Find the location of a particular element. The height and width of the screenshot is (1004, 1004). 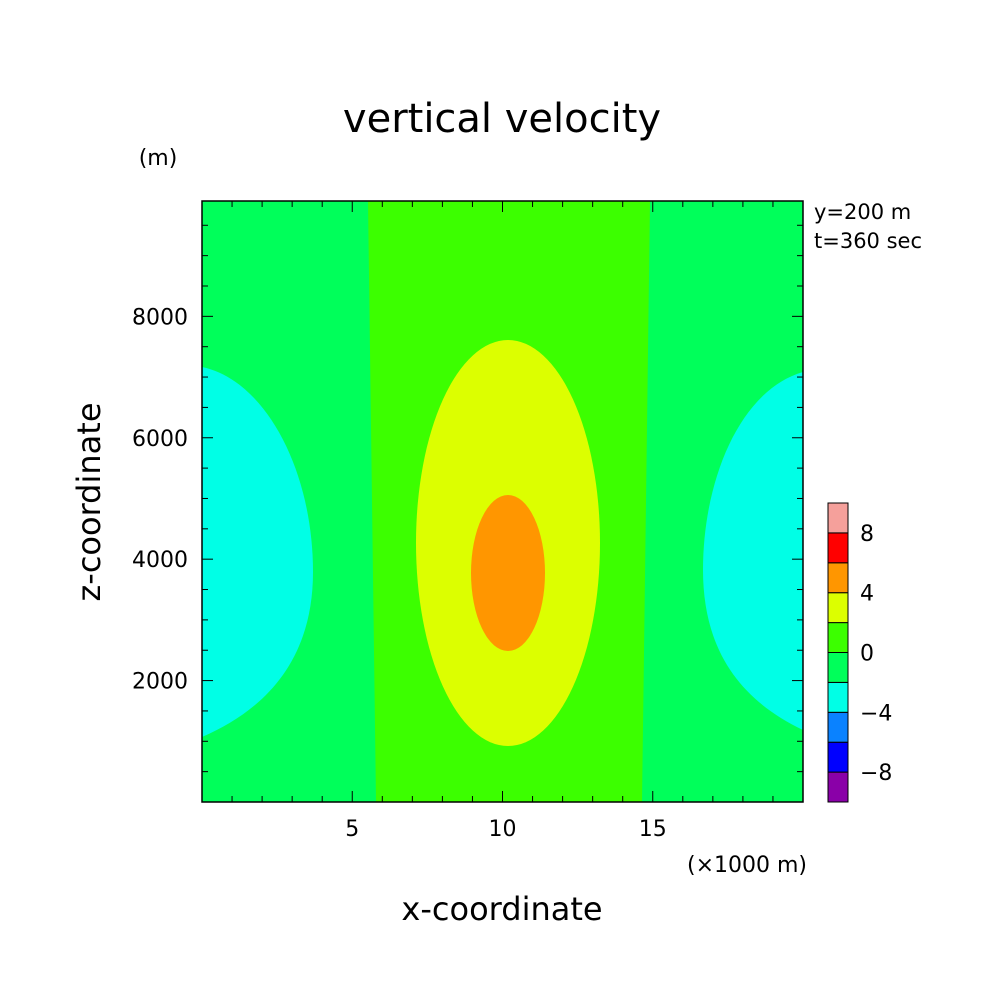

annotation-y: y=200 m is located at coordinates (862, 212).